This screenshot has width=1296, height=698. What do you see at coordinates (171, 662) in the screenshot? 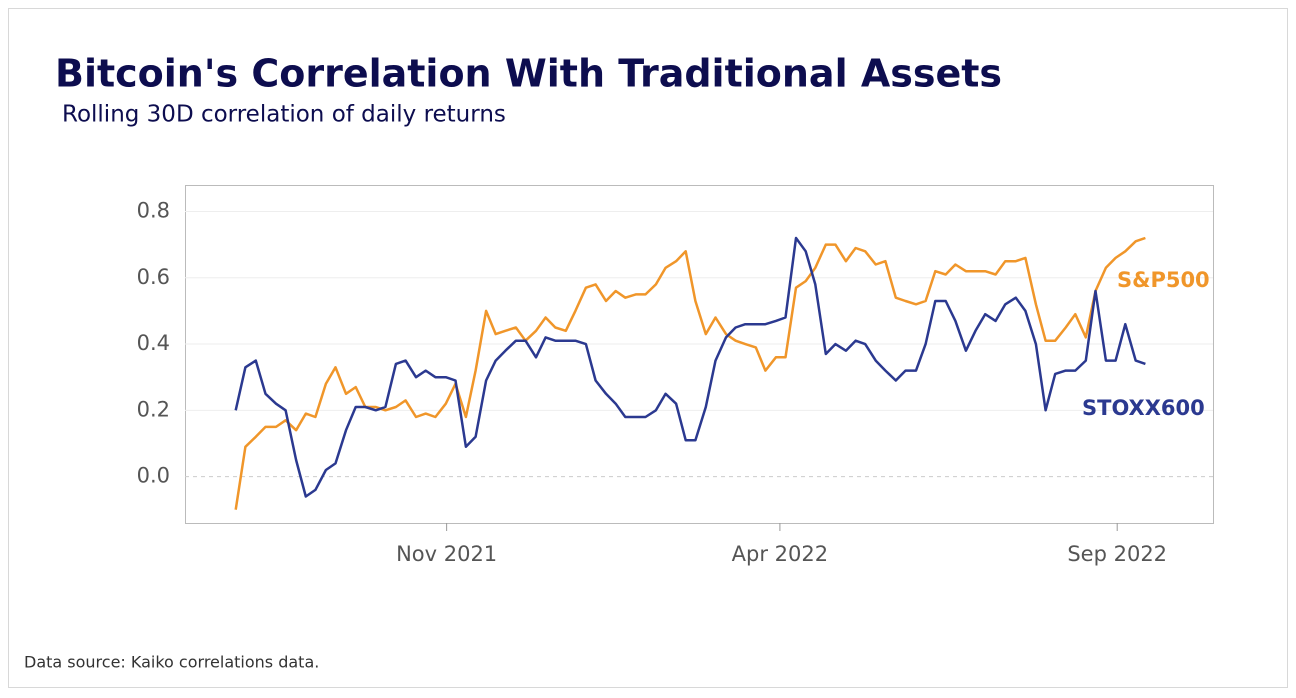
I see `source-note: Data source: Kaiko correlations data.` at bounding box center [171, 662].